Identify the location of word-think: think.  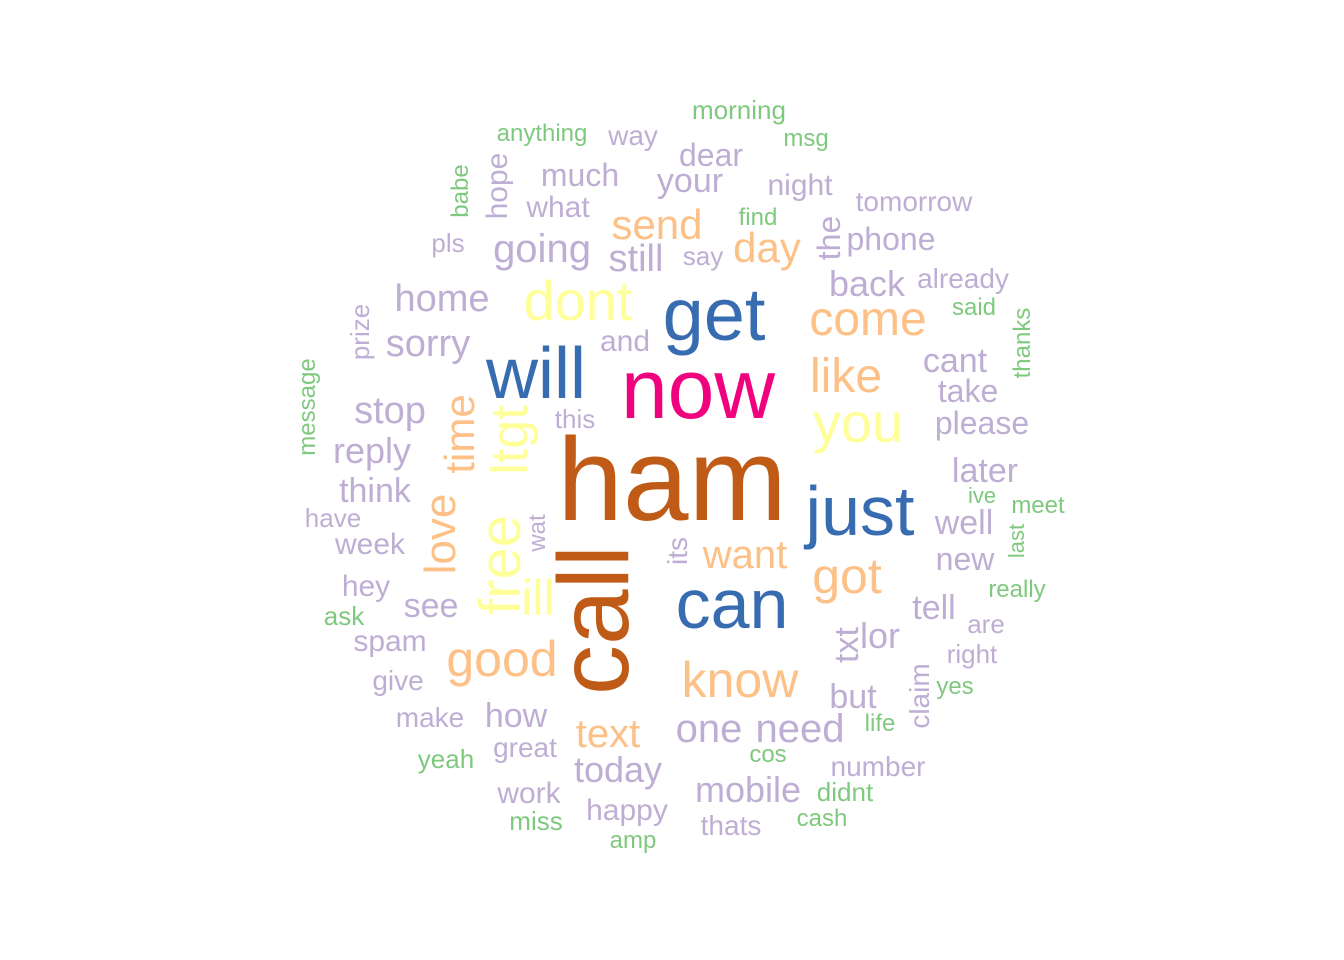
(375, 491).